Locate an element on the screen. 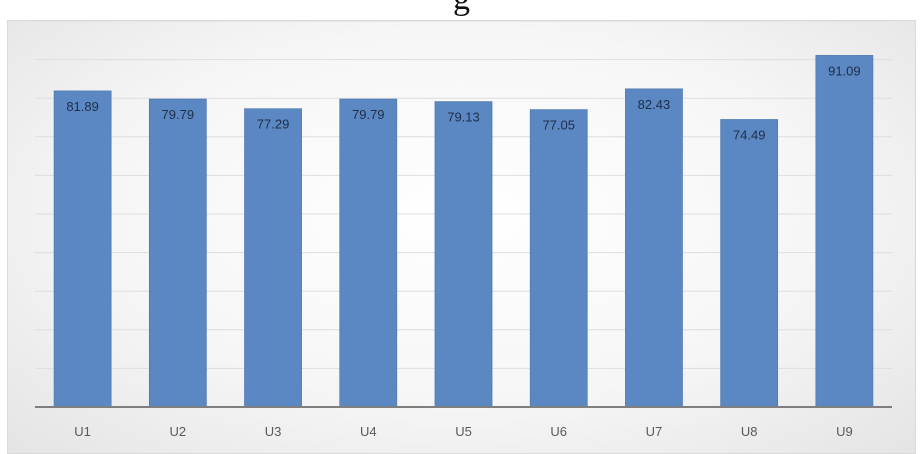 The image size is (923, 454). bar-u1 is located at coordinates (82, 249).